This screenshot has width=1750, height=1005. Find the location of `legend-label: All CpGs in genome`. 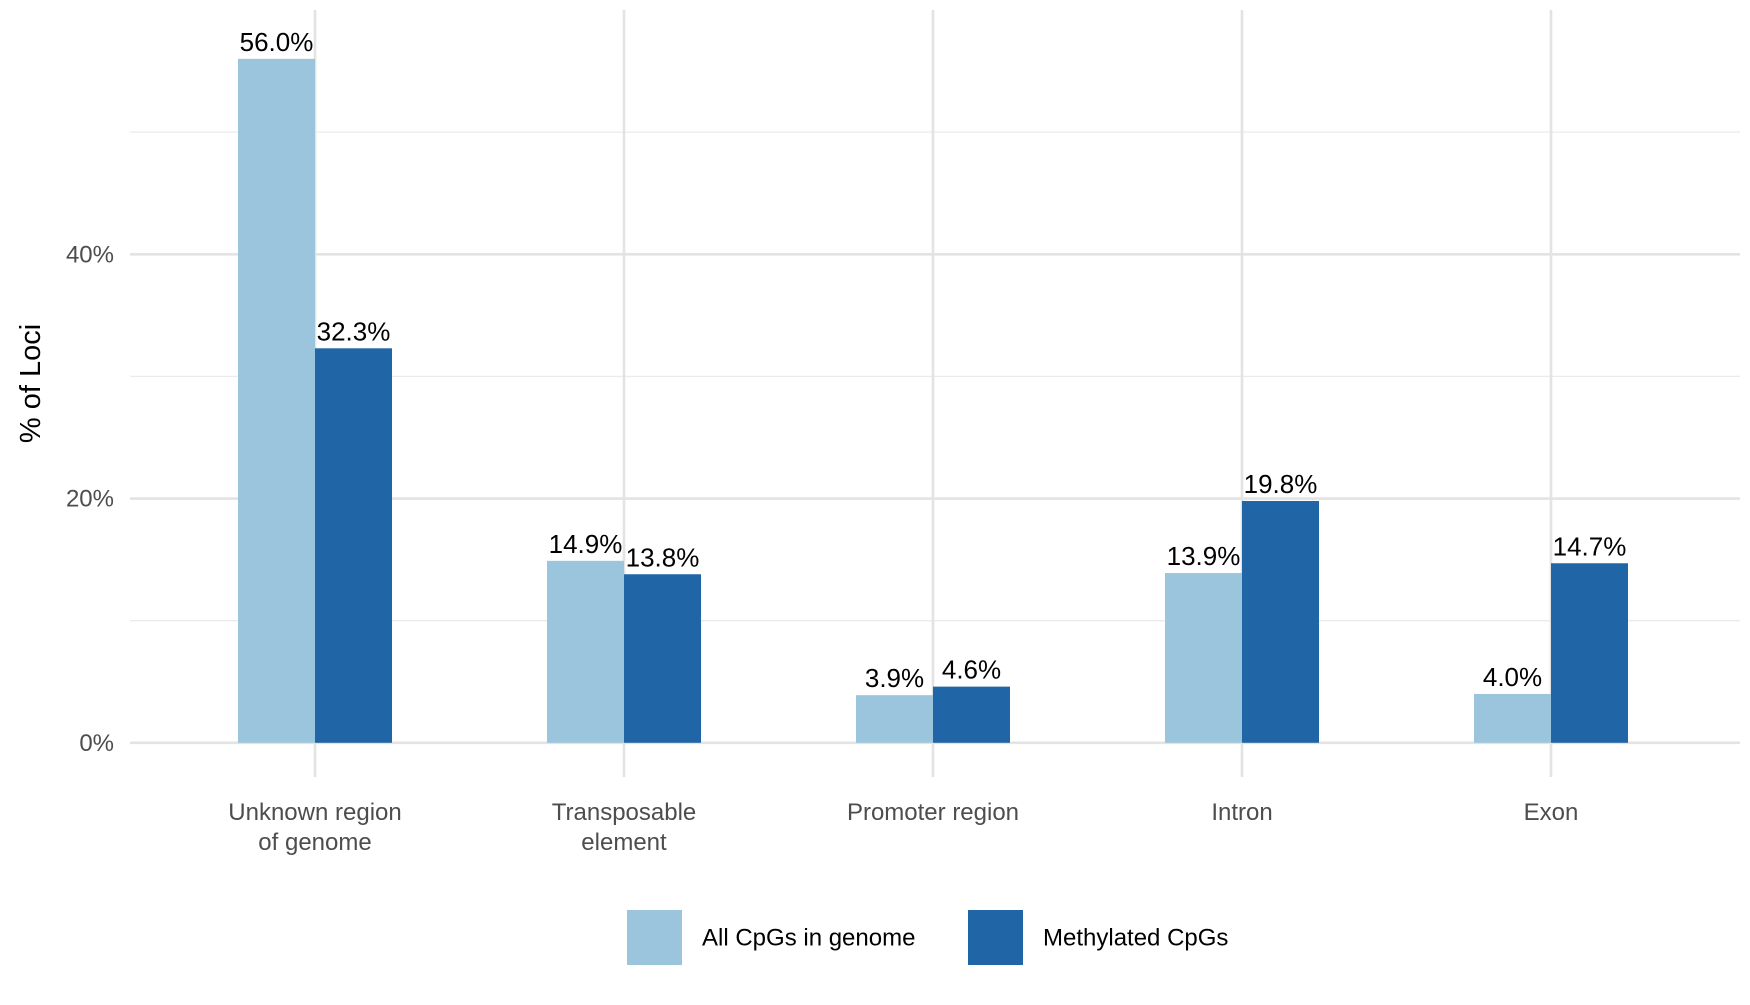

legend-label: All CpGs in genome is located at coordinates (808, 938).